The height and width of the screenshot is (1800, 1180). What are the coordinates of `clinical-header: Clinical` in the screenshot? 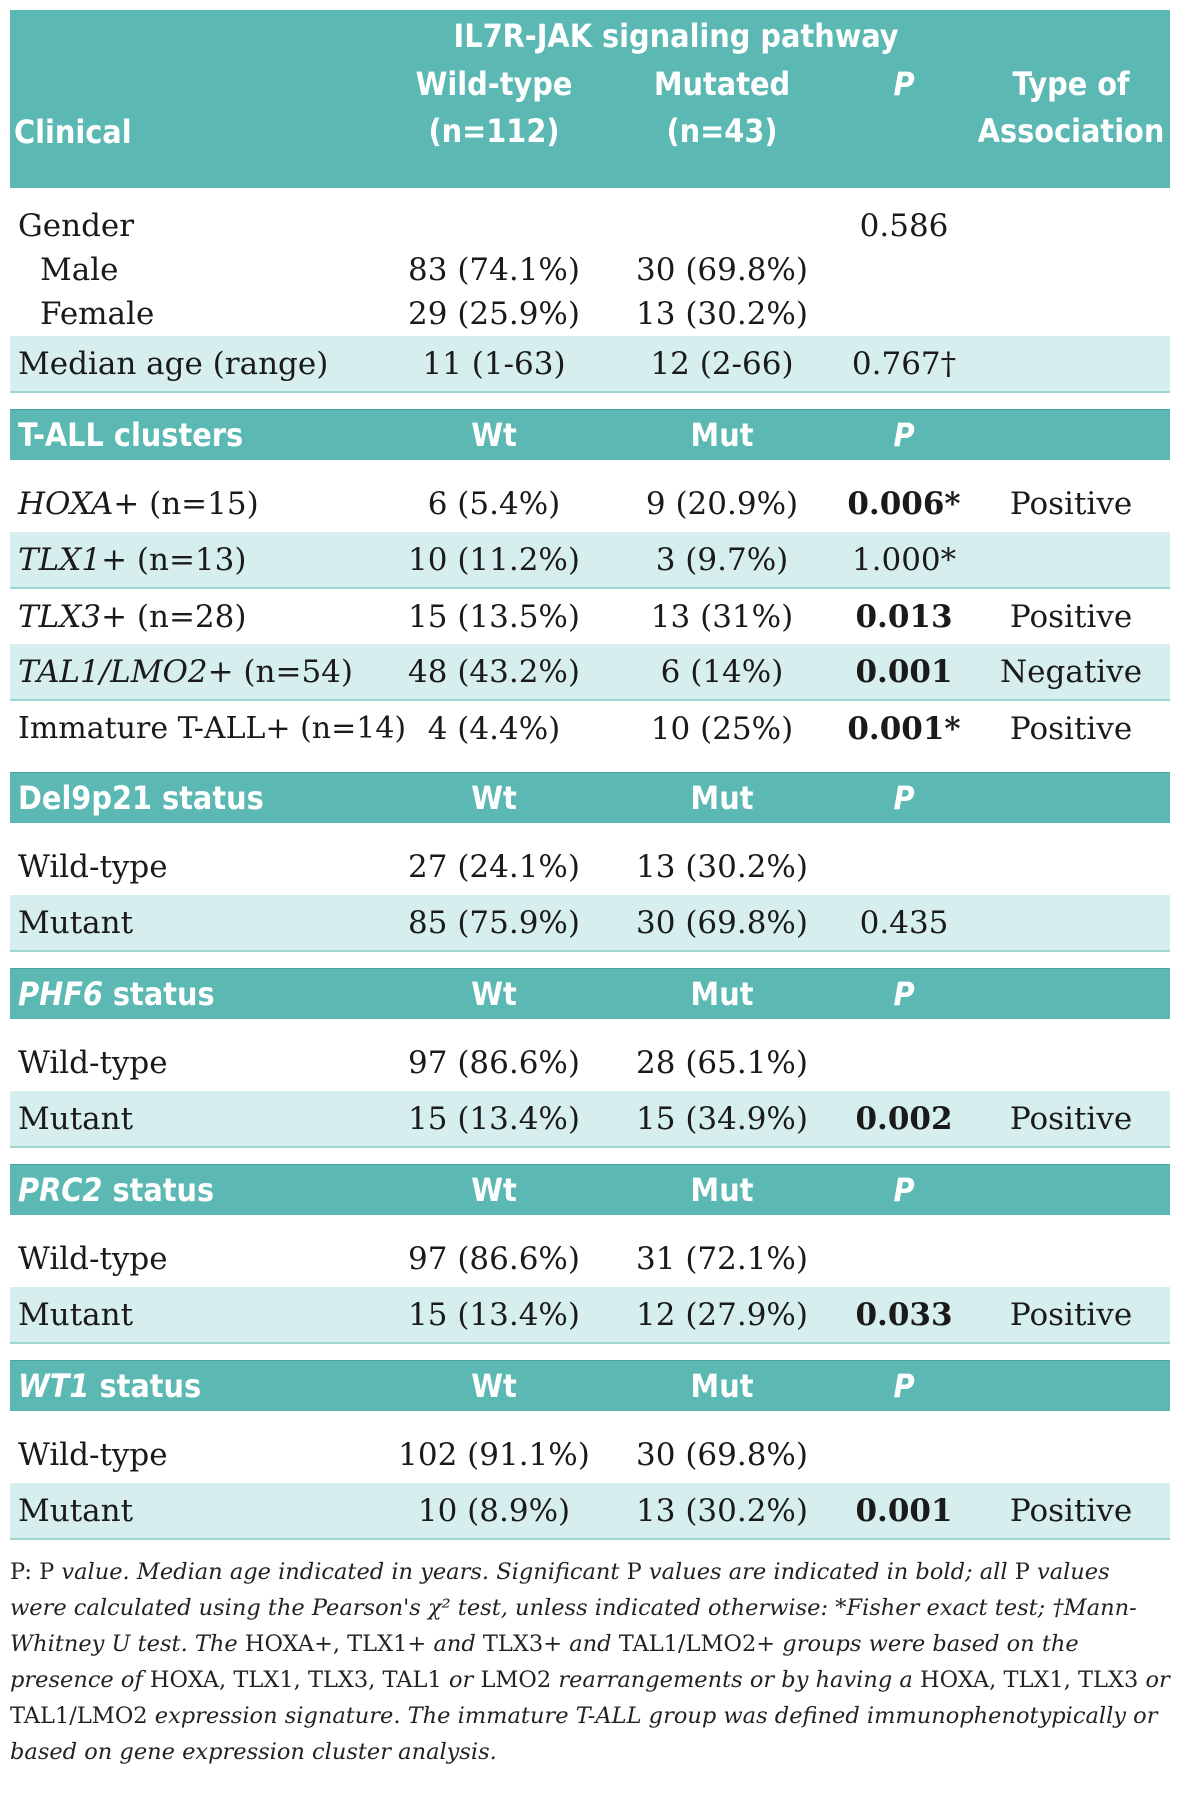 It's located at (195, 109).